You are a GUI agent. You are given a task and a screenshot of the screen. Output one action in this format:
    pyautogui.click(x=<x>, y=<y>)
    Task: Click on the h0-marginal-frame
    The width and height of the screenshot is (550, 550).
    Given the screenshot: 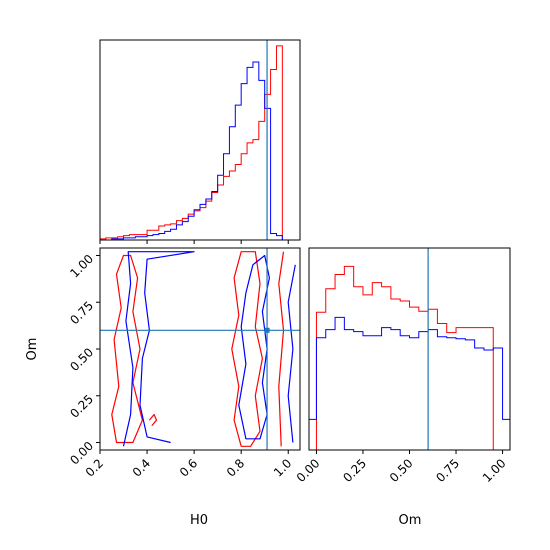 What is the action you would take?
    pyautogui.click(x=200, y=140)
    